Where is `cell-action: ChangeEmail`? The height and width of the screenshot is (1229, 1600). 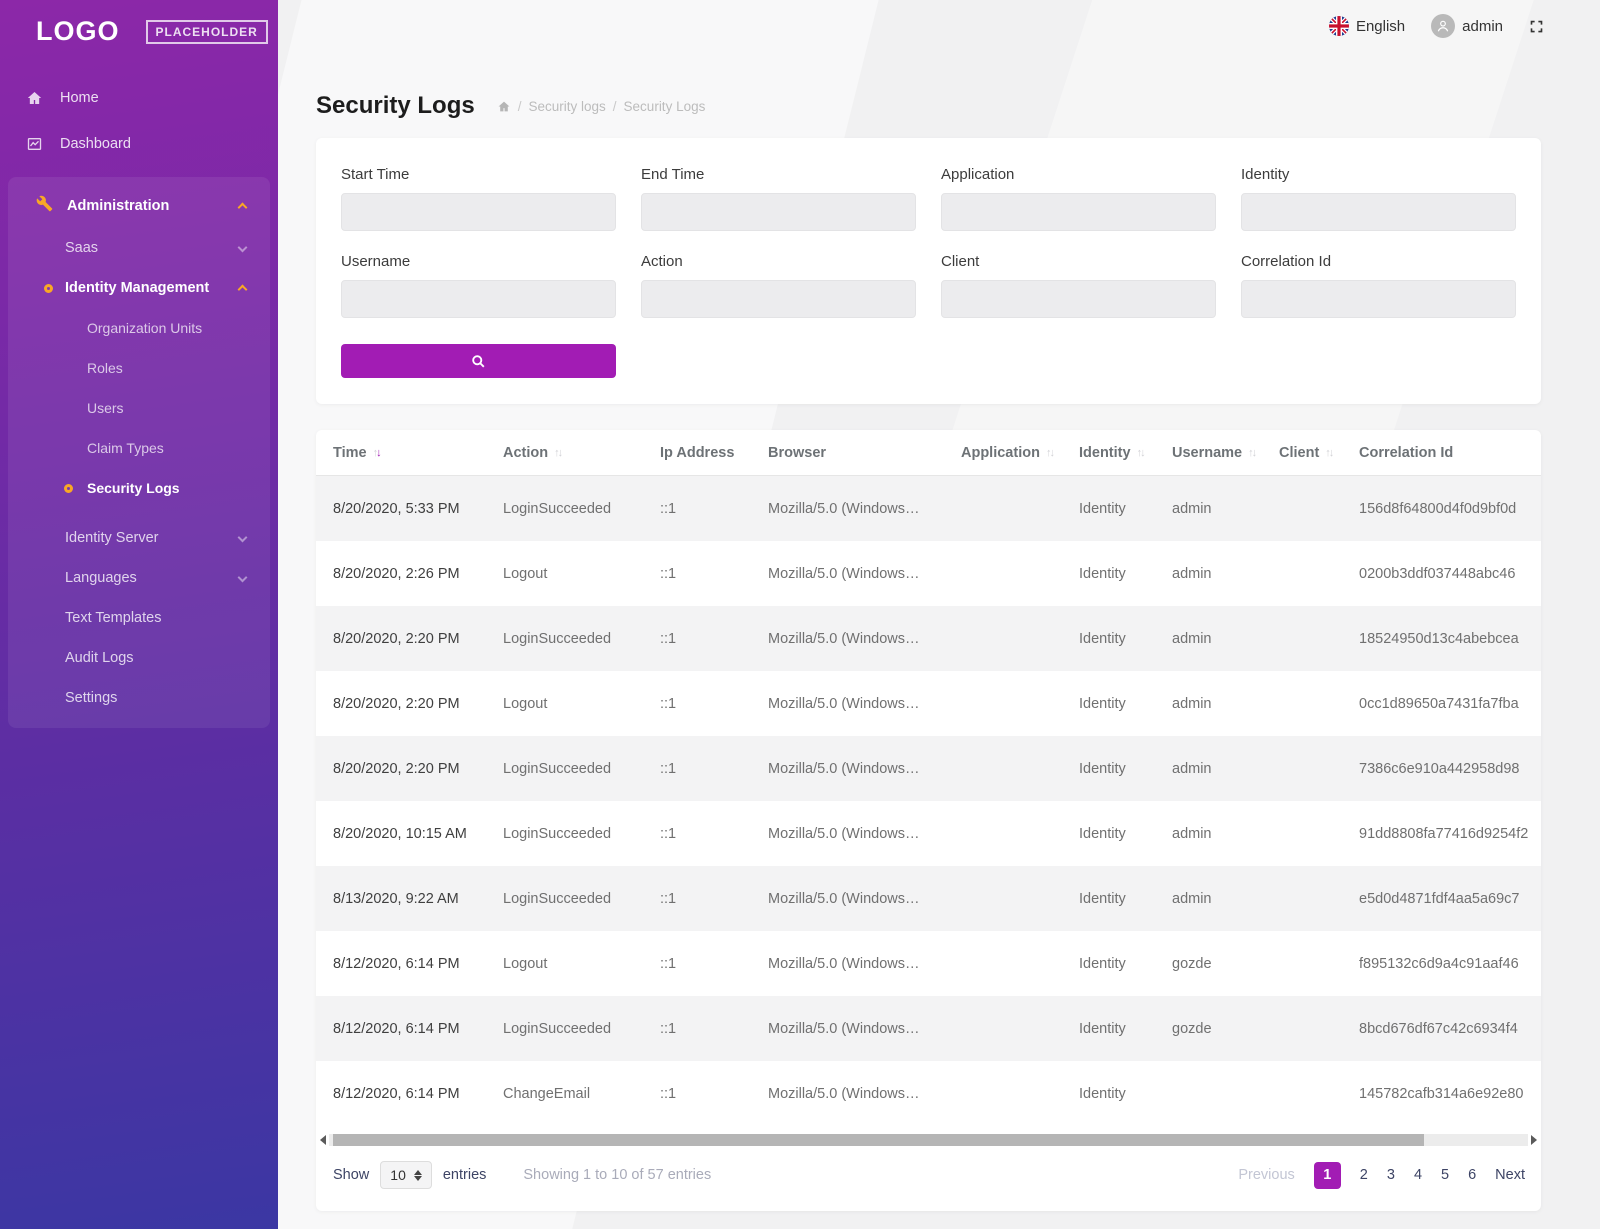
cell-action: ChangeEmail is located at coordinates (547, 1093).